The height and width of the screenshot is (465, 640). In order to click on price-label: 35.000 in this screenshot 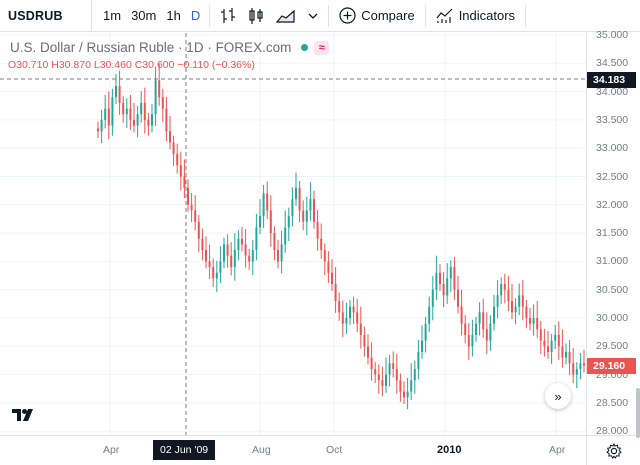, I will do `click(612, 35)`.